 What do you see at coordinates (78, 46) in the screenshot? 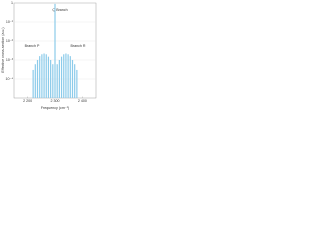
I see `annotation: Branch R` at bounding box center [78, 46].